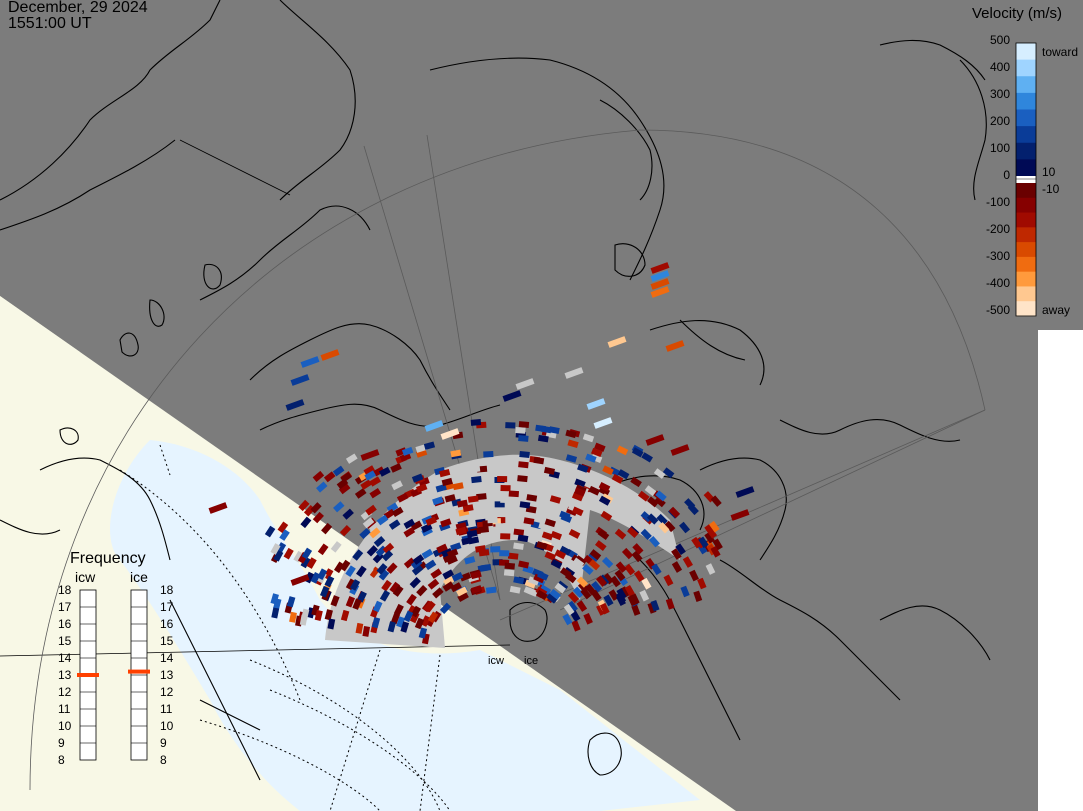  I want to click on frequency-tick-label: 10, so click(167, 726).